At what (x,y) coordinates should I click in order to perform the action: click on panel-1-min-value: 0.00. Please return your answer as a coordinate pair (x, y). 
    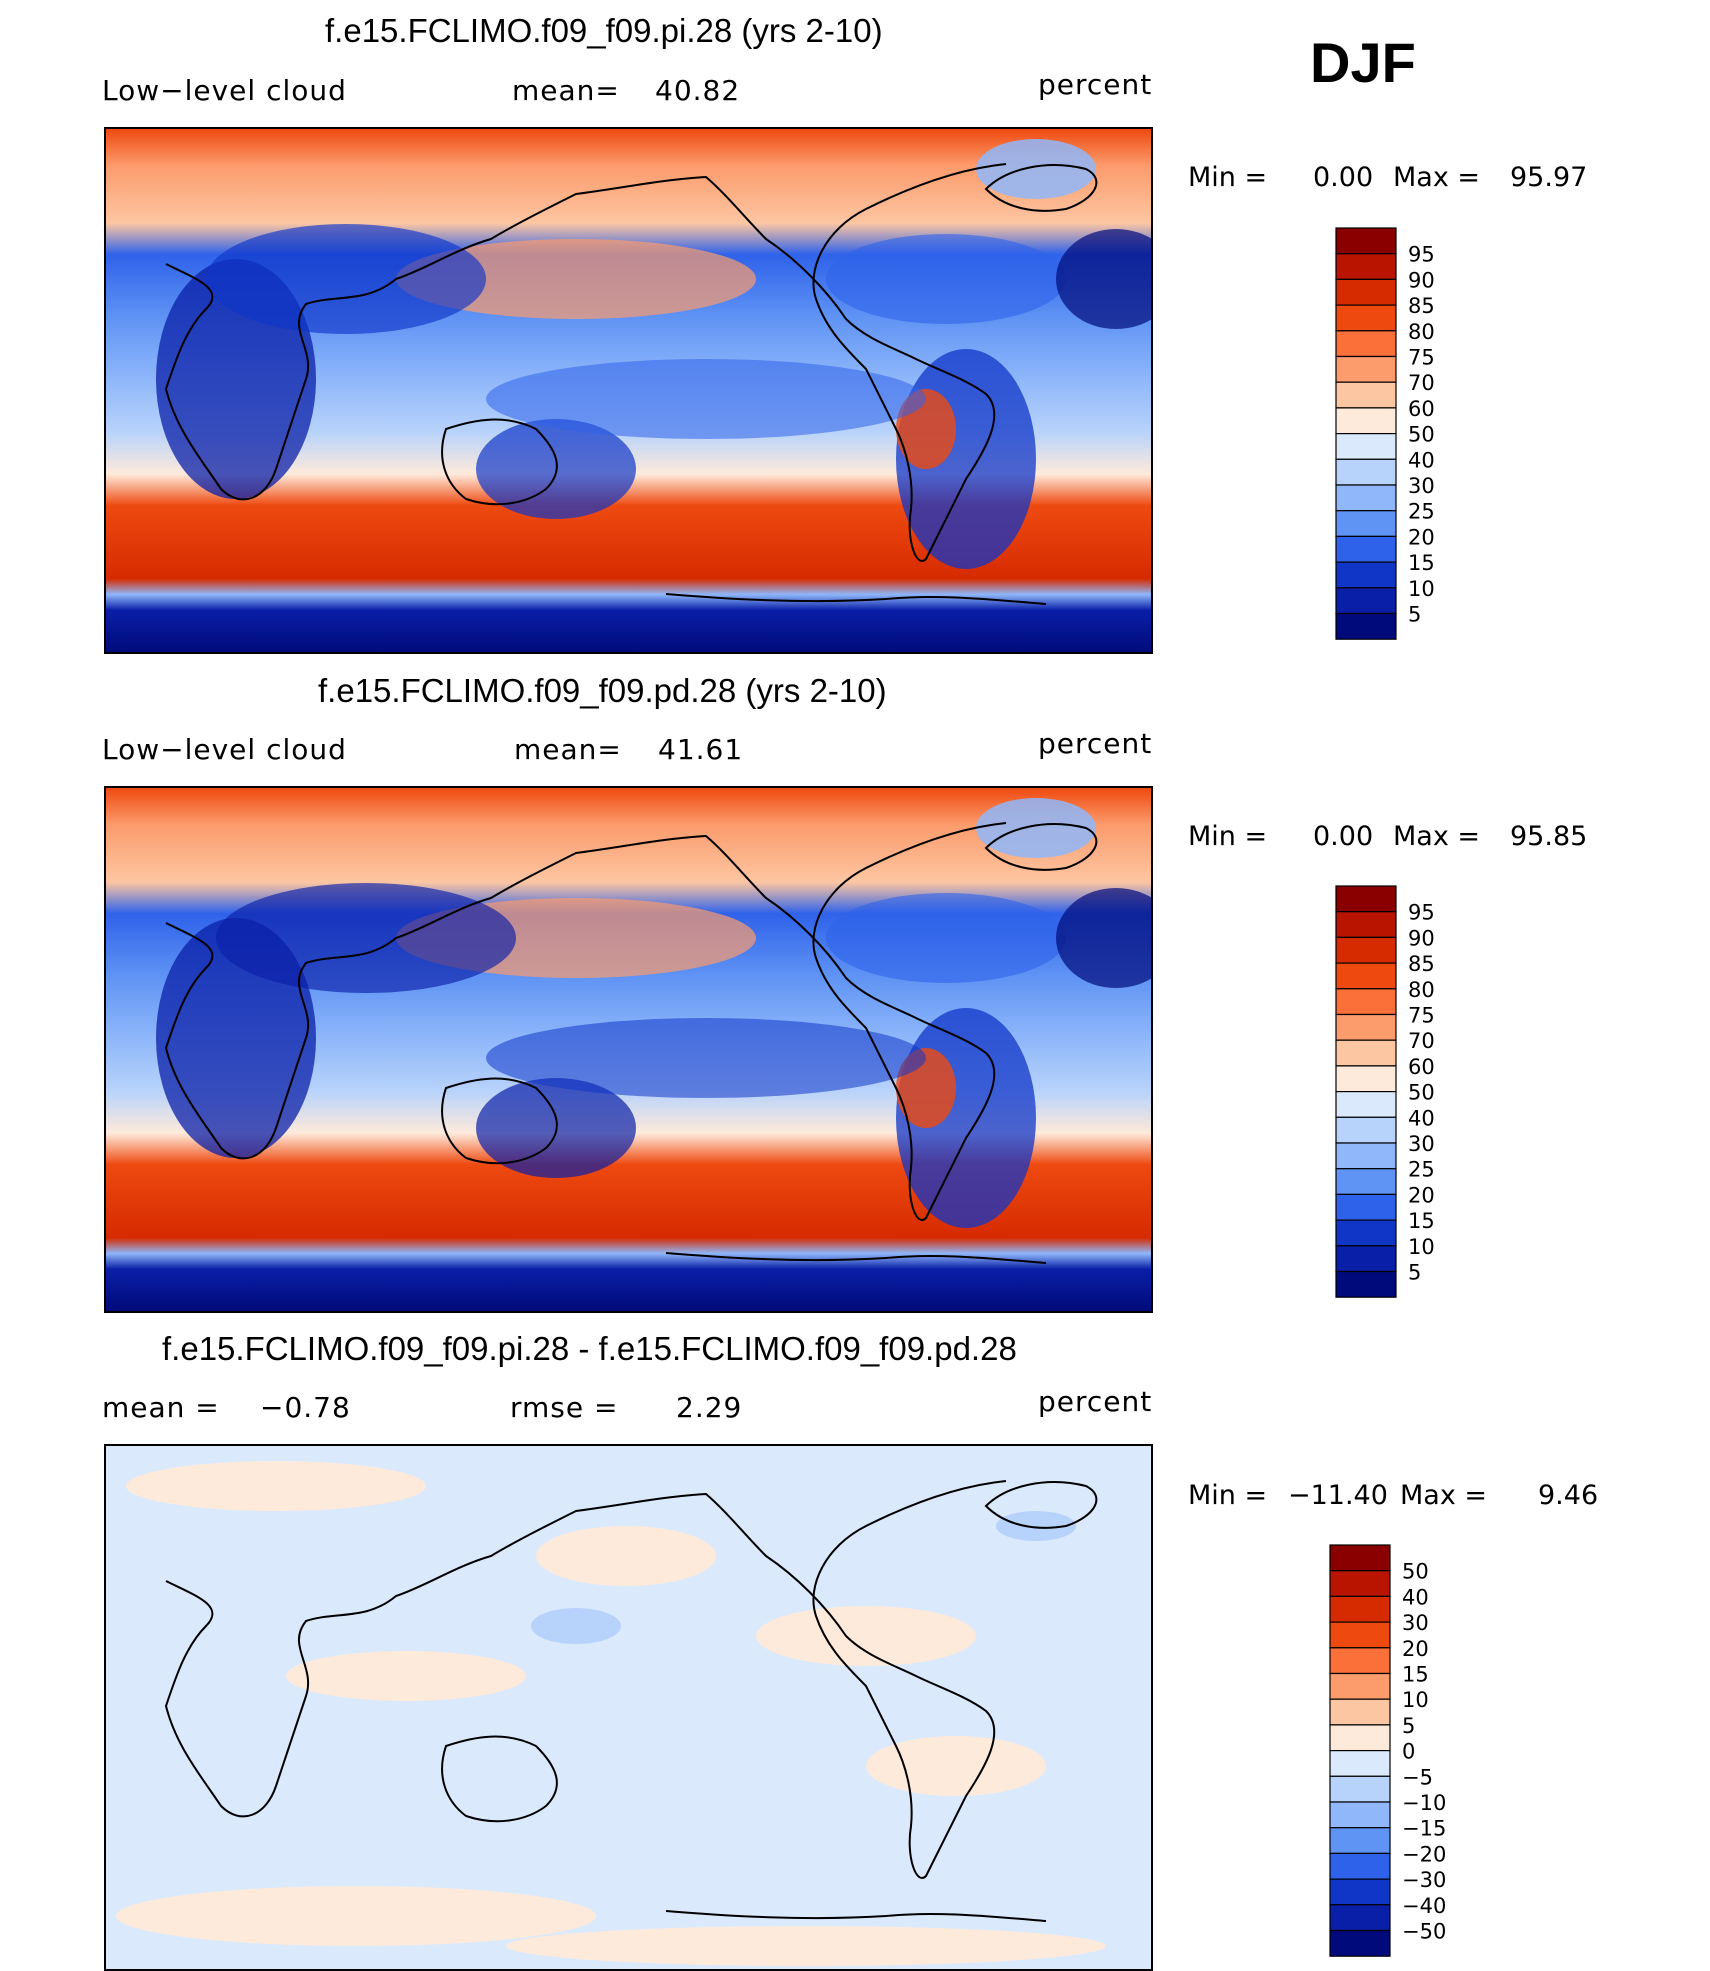
    Looking at the image, I should click on (1343, 177).